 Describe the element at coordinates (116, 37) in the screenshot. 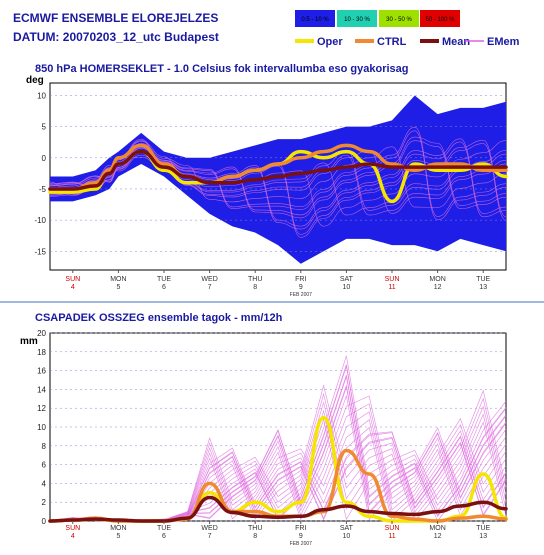

I see `header-datum: DATUM: 20070203_12_utc Budapest` at that location.